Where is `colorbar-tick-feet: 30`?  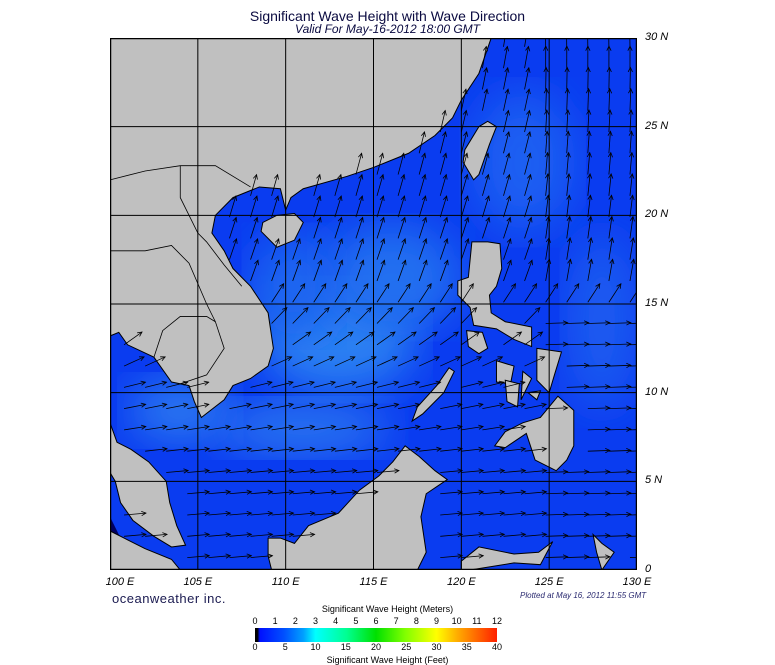 colorbar-tick-feet: 30 is located at coordinates (436, 647).